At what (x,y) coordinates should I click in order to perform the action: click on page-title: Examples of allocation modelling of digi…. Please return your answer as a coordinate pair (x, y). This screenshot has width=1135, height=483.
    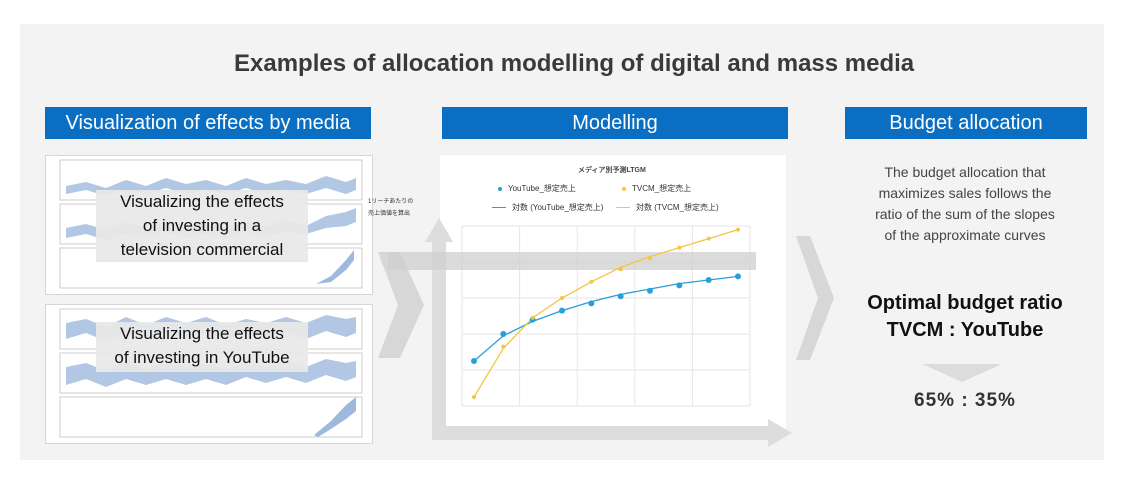
    Looking at the image, I should click on (574, 63).